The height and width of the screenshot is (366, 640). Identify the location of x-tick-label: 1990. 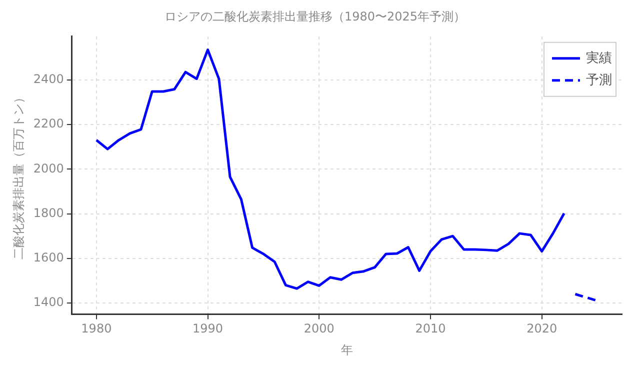
(208, 329).